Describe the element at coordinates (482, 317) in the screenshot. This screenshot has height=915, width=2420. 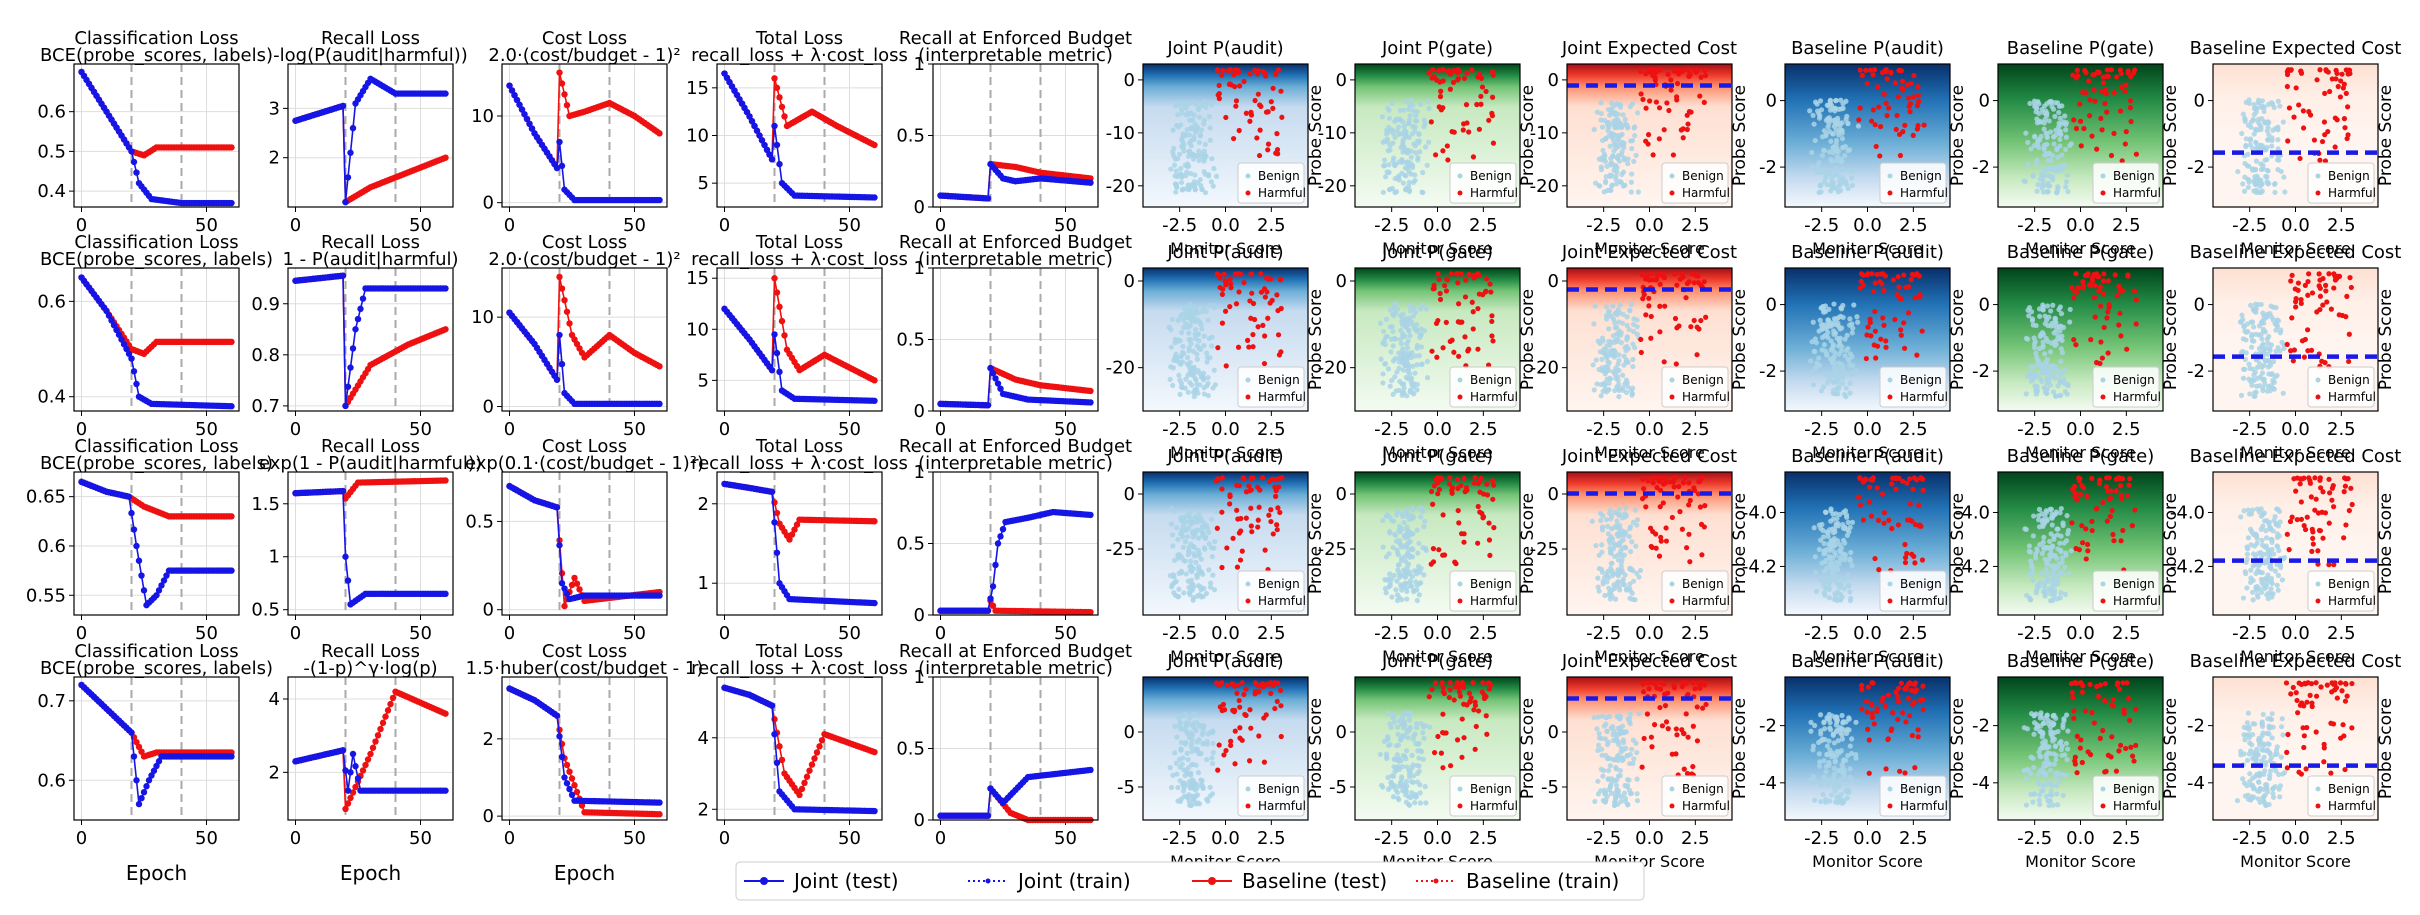
I see `y-tick-label: 10` at that location.